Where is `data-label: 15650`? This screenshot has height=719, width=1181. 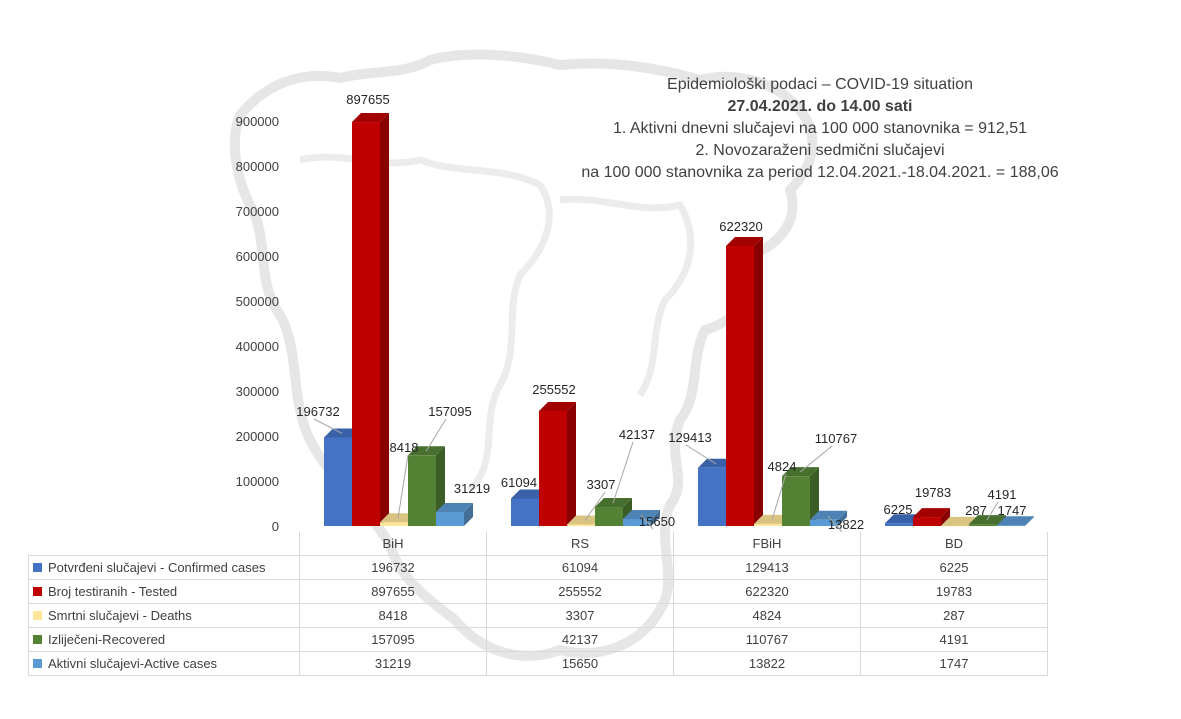 data-label: 15650 is located at coordinates (657, 521).